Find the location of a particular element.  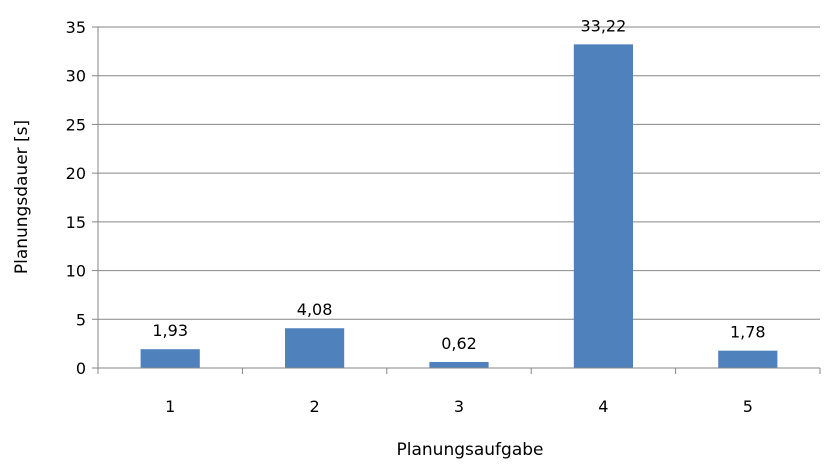

y-tick-label: 35 is located at coordinates (76, 27).